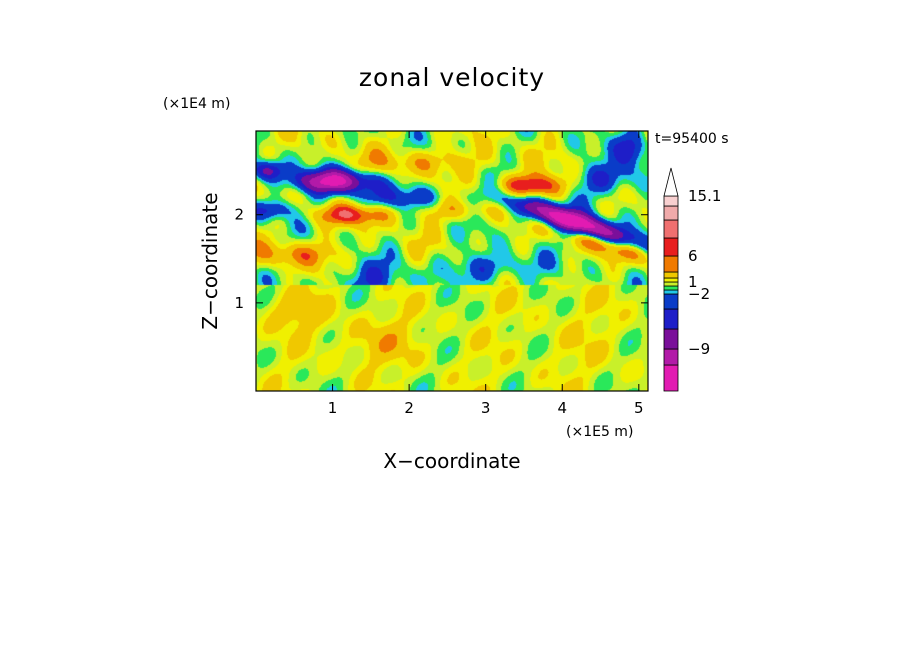 The image size is (904, 654). What do you see at coordinates (599, 432) in the screenshot?
I see `x-scale-label: (×1E5 m)` at bounding box center [599, 432].